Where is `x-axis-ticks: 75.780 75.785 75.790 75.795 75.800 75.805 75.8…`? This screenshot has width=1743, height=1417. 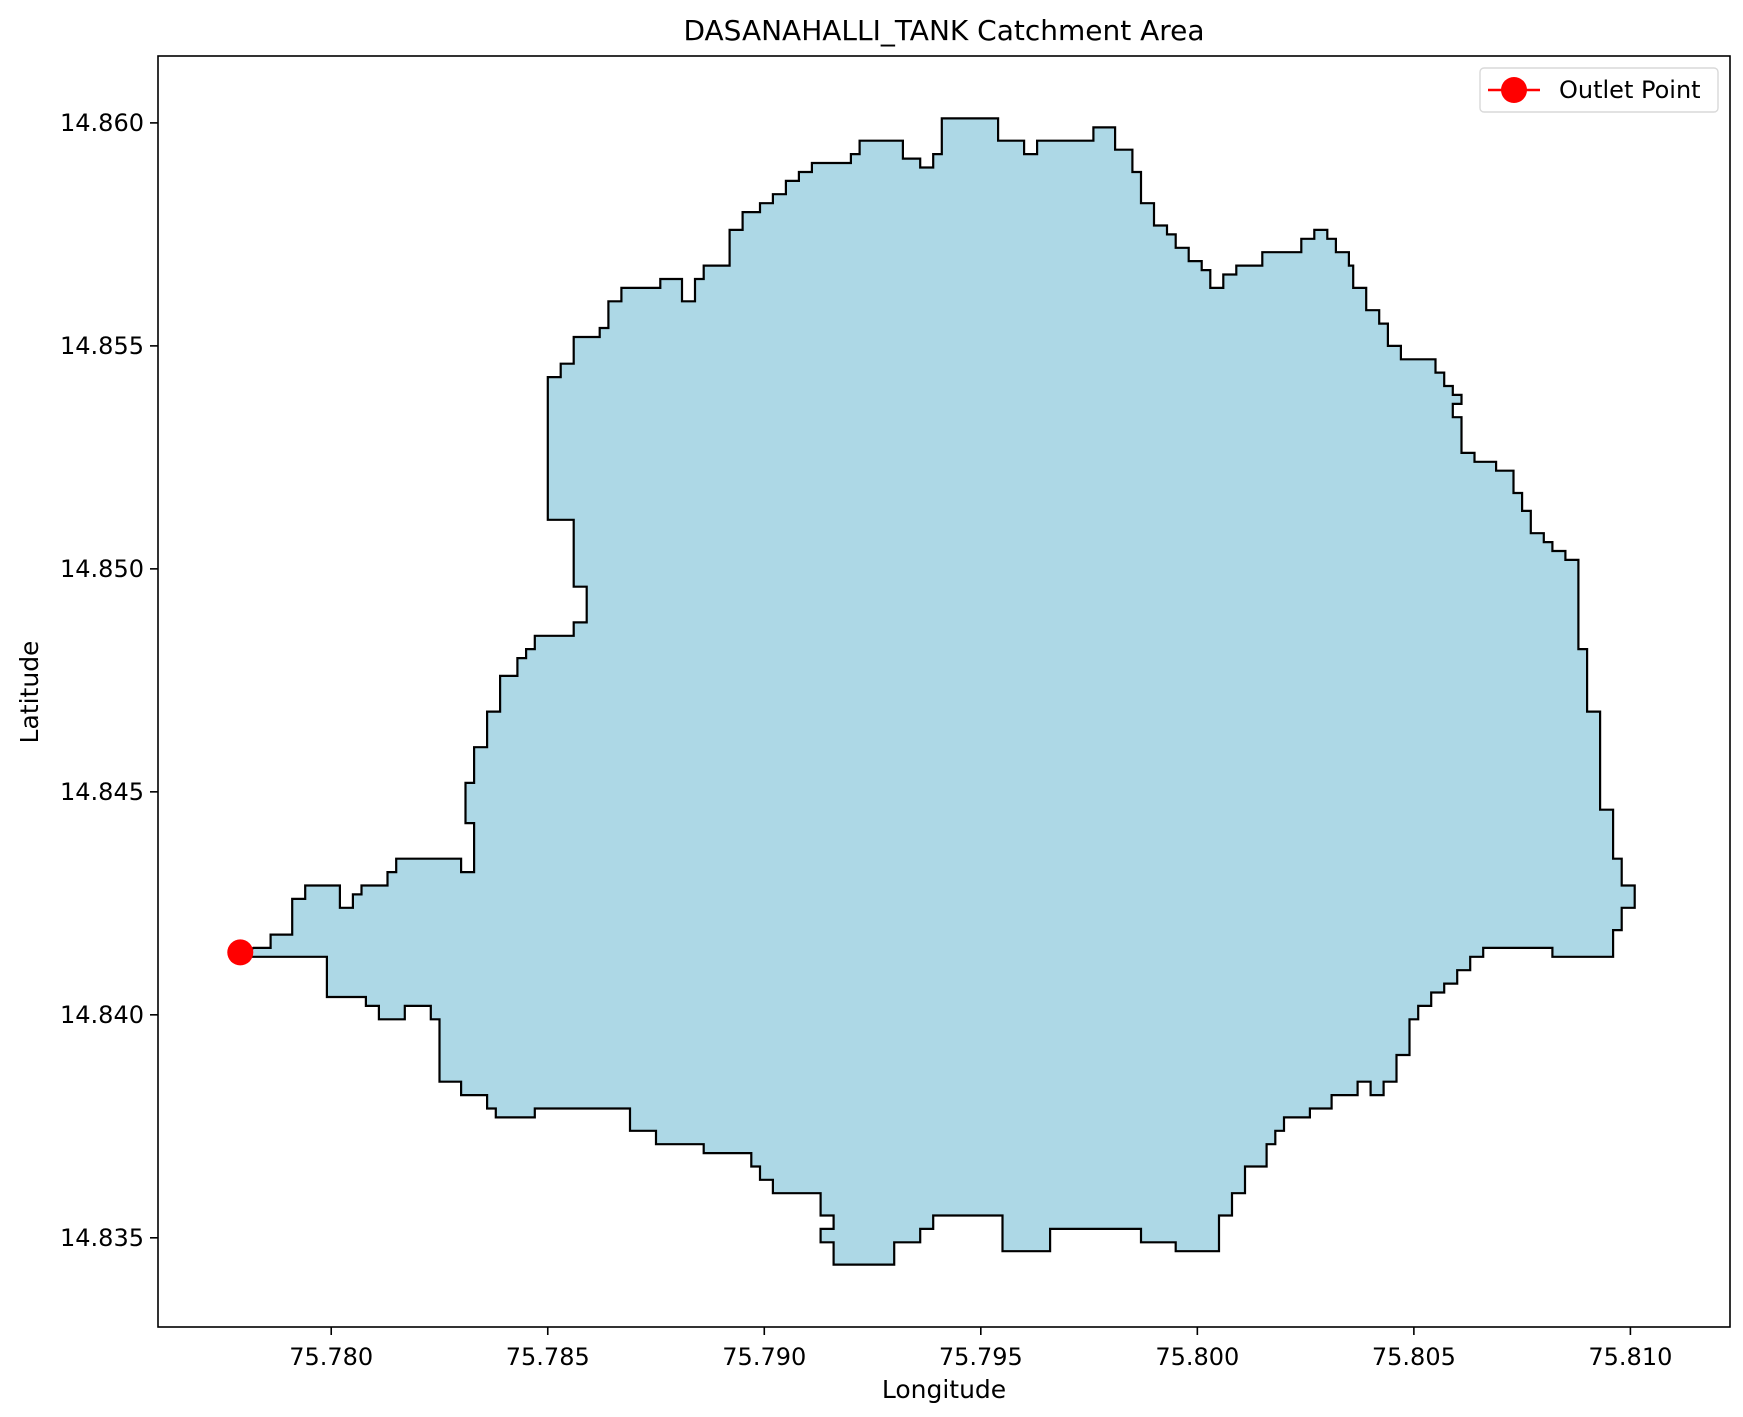 x-axis-ticks: 75.780 75.785 75.790 75.795 75.800 75.805 75.8… is located at coordinates (980, 1349).